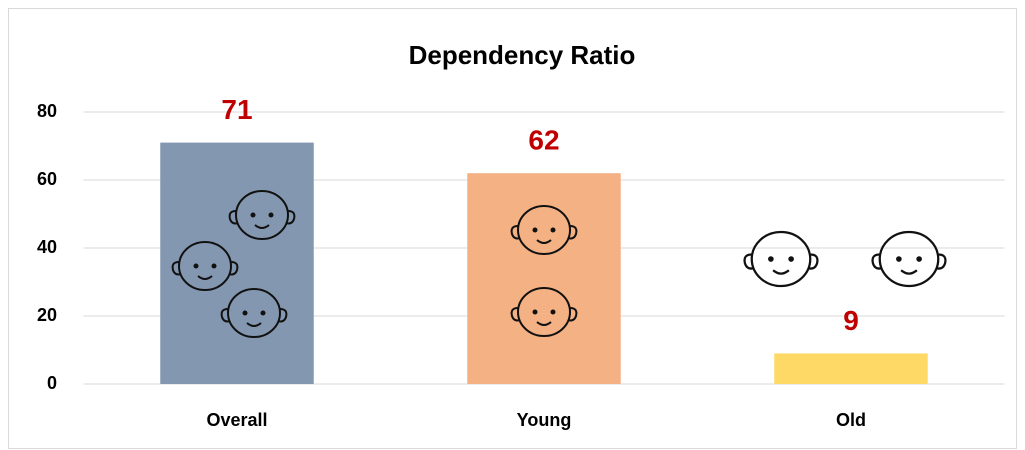 The image size is (1025, 450). What do you see at coordinates (851, 320) in the screenshot?
I see `data-label: 9` at bounding box center [851, 320].